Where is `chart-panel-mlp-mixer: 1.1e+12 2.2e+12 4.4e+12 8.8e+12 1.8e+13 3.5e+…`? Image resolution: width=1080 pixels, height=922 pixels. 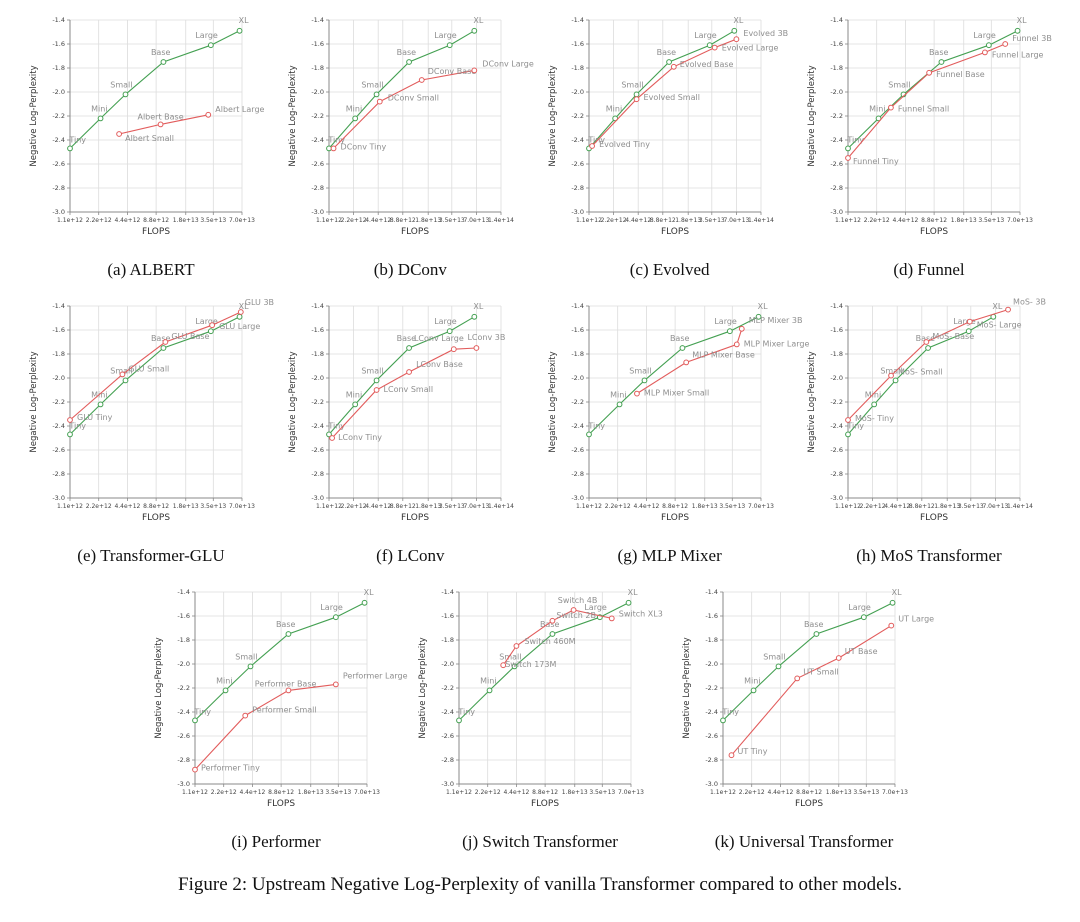 chart-panel-mlp-mixer: 1.1e+12 2.2e+12 4.4e+12 8.8e+12 1.8e+13 3.5e+… is located at coordinates (675, 430).